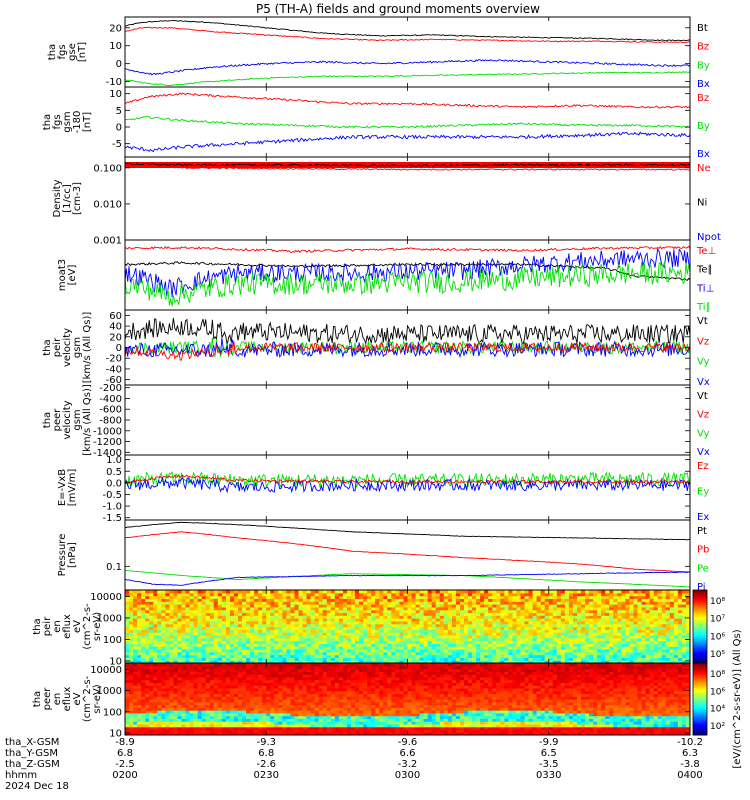  I want to click on ytick-label: 0.010, so click(107, 204).